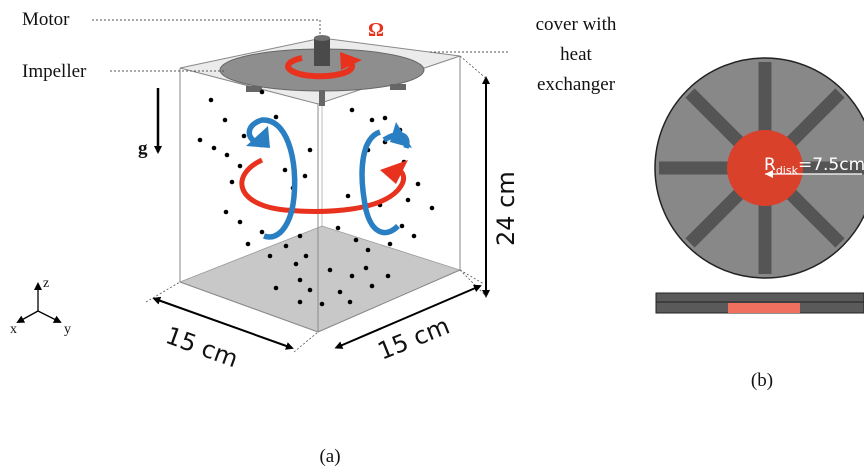  What do you see at coordinates (831, 165) in the screenshot?
I see `radius-value: =7.5cm` at bounding box center [831, 165].